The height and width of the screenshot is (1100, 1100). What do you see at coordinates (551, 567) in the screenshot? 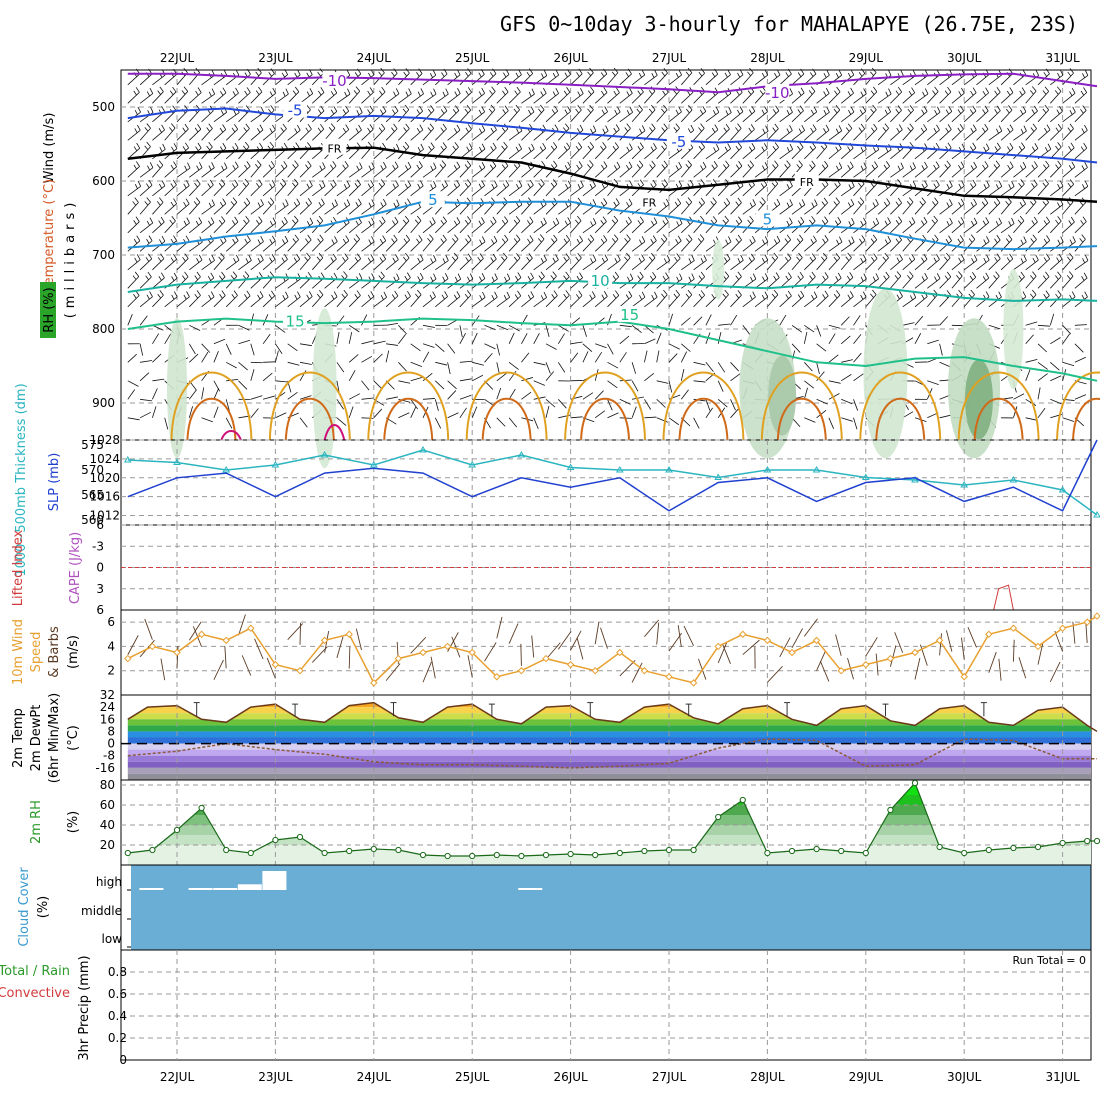
I see `lifted-index-panel: 630-36 Lifted Index CAPE (J/kg)` at bounding box center [551, 567].